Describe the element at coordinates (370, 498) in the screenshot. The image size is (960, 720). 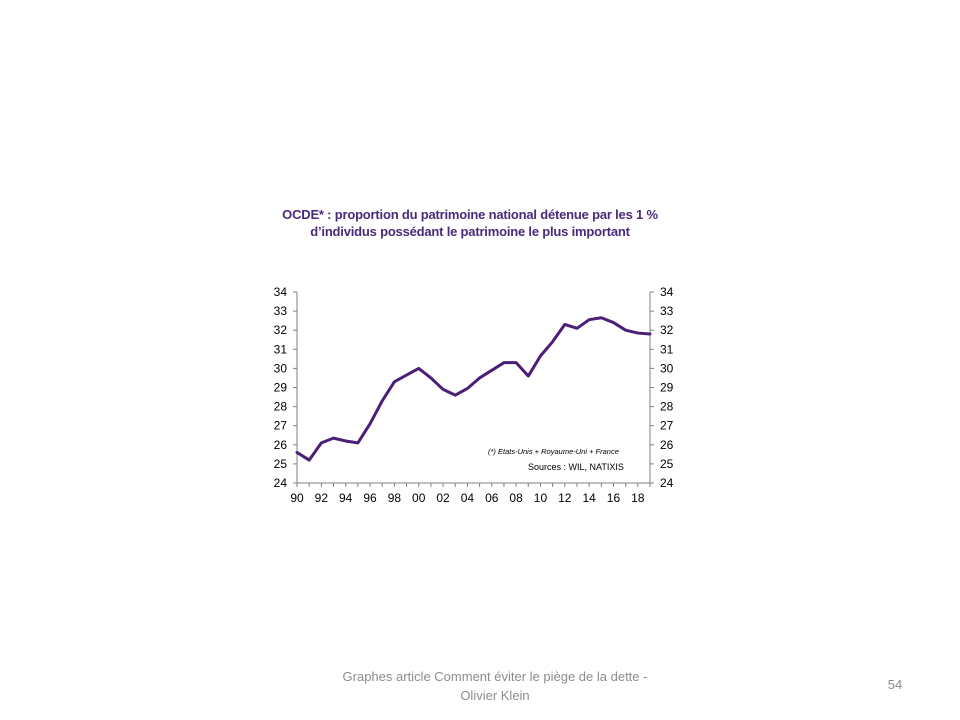
I see `x-tick-label: 96` at that location.